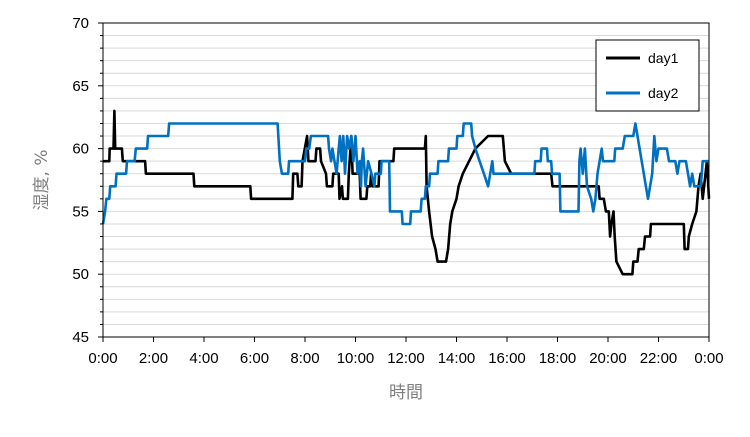 Image resolution: width=750 pixels, height=437 pixels. I want to click on y-tick-label: 65, so click(80, 86).